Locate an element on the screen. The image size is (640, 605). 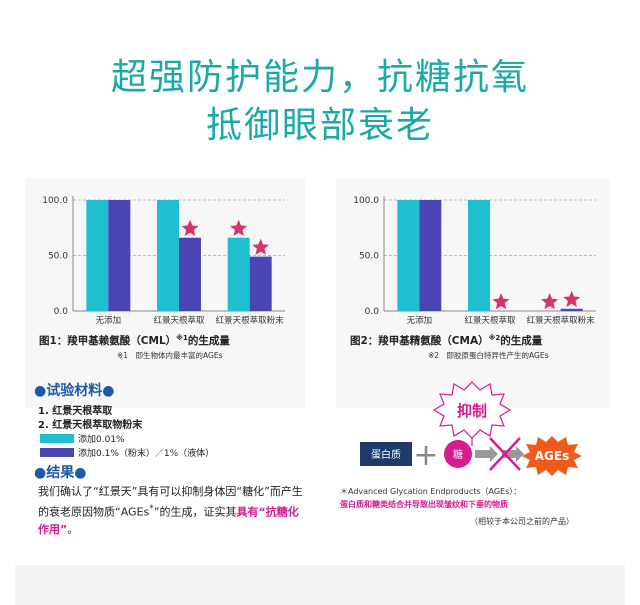
legend-swatch-purple is located at coordinates (57, 452).